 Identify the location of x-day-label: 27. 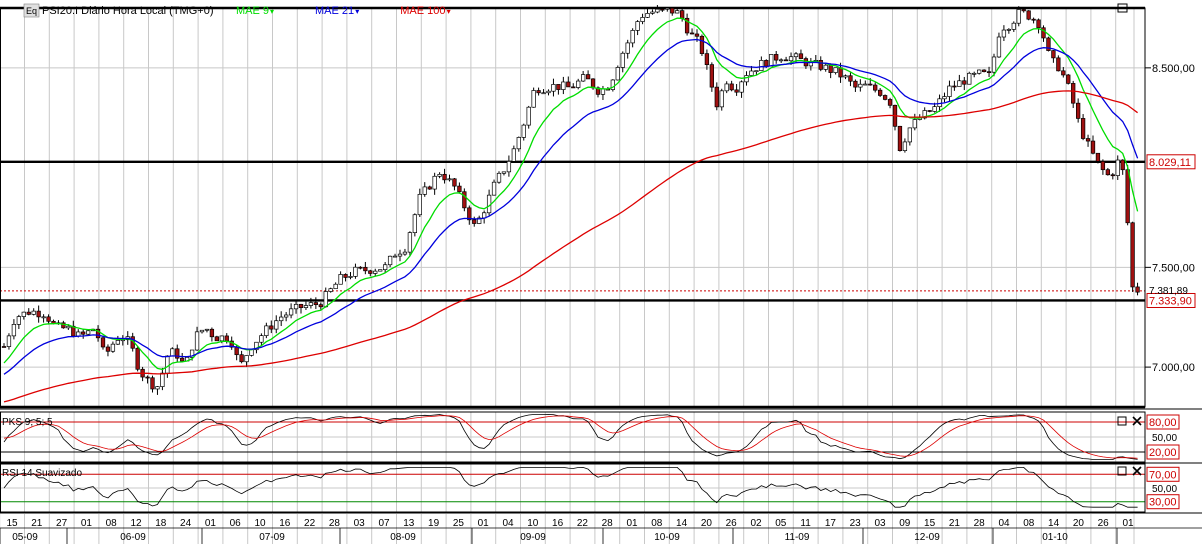
(62, 523).